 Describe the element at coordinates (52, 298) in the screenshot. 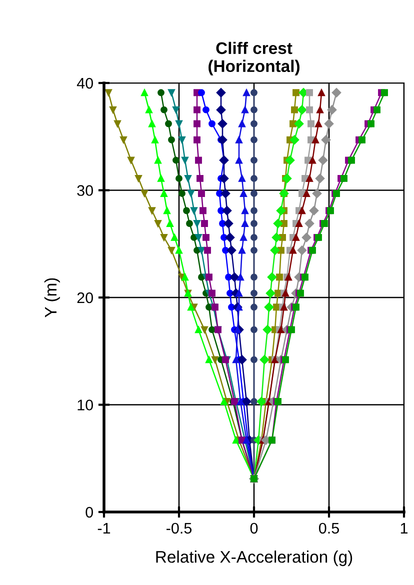

I see `y-axis-title: Y (m)` at that location.